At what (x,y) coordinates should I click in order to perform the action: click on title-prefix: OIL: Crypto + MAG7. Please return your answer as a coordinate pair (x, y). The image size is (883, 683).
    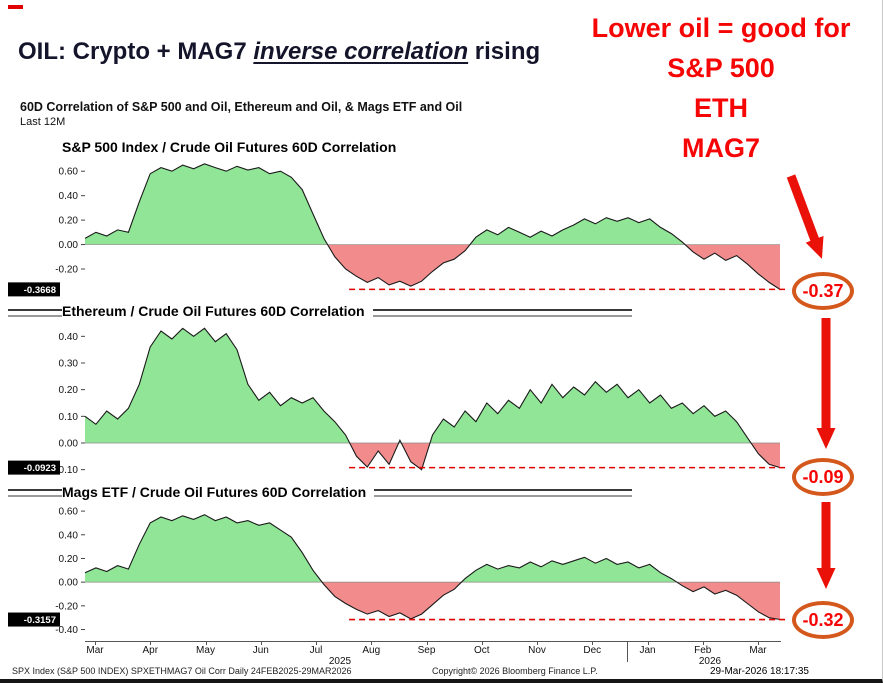
    Looking at the image, I should click on (136, 51).